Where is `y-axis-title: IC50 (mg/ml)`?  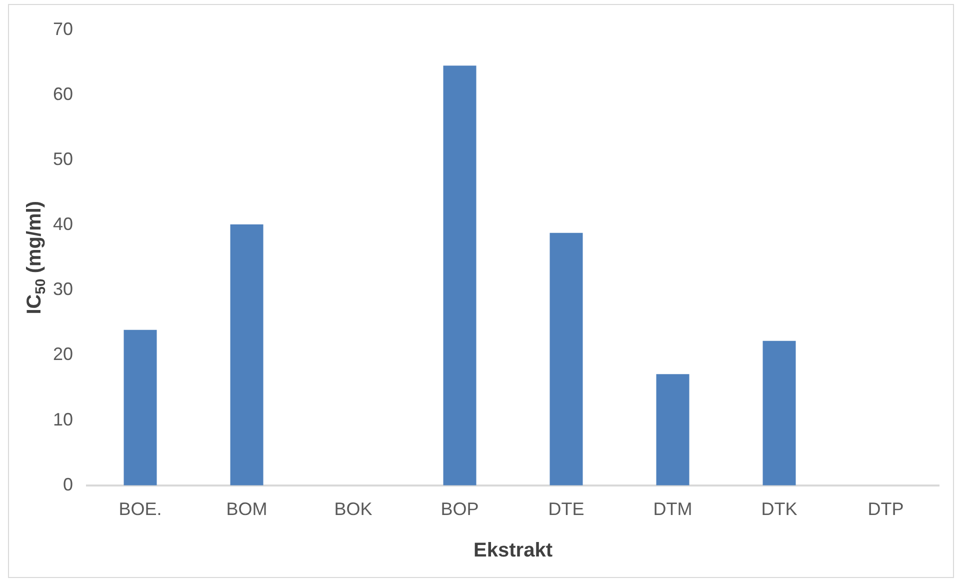
y-axis-title: IC50 (mg/ml) is located at coordinates (36, 257).